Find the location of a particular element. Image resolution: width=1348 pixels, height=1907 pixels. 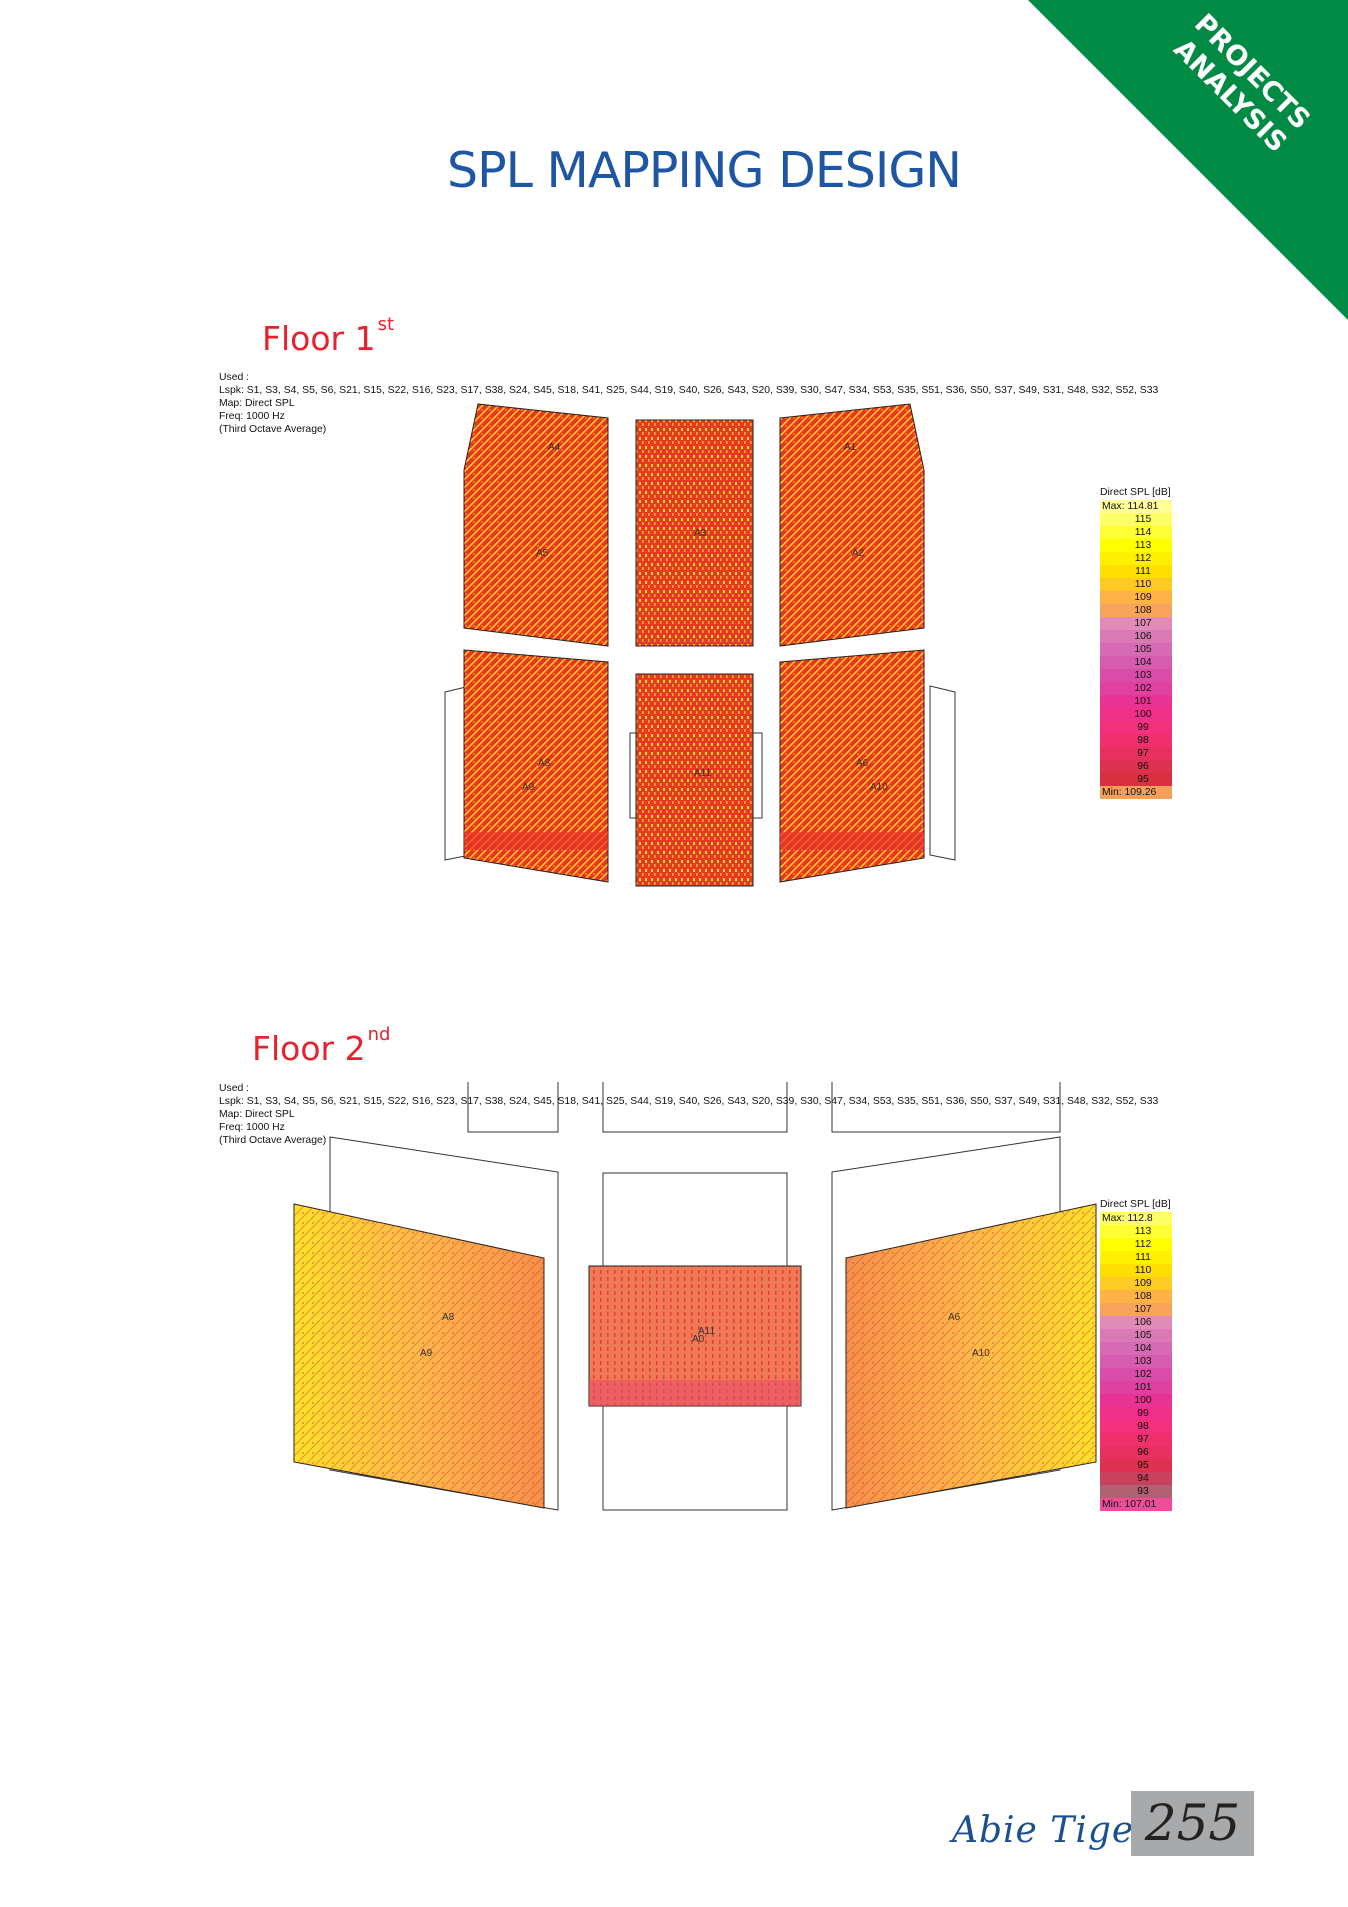

band-left is located at coordinates (536, 841).